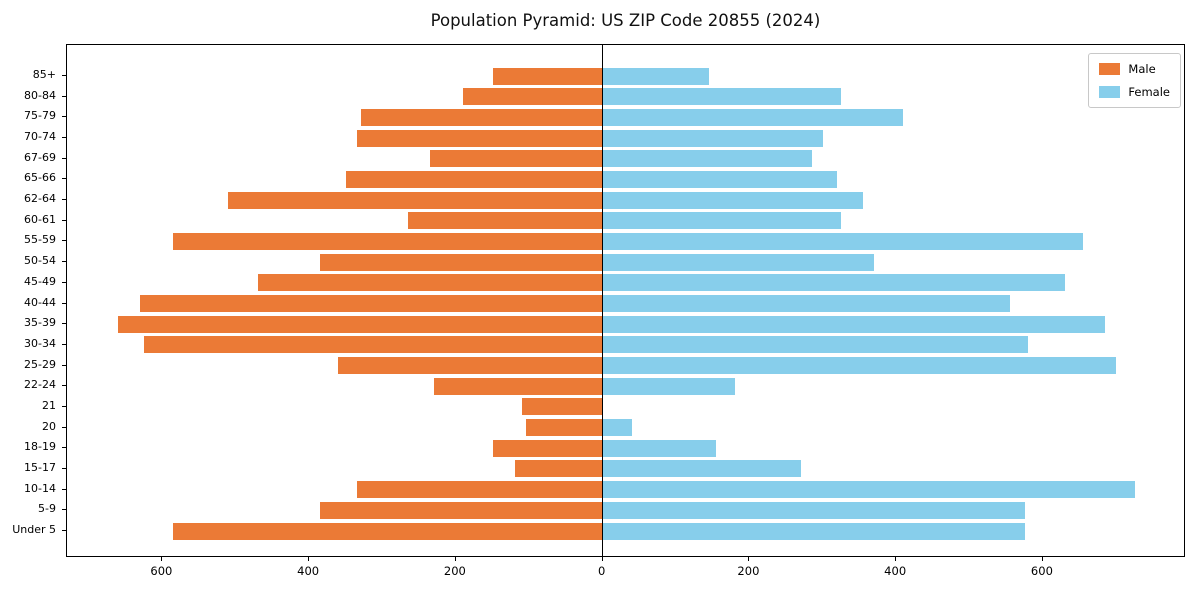 Image resolution: width=1200 pixels, height=600 pixels. I want to click on legend: Male Female, so click(1134, 80).